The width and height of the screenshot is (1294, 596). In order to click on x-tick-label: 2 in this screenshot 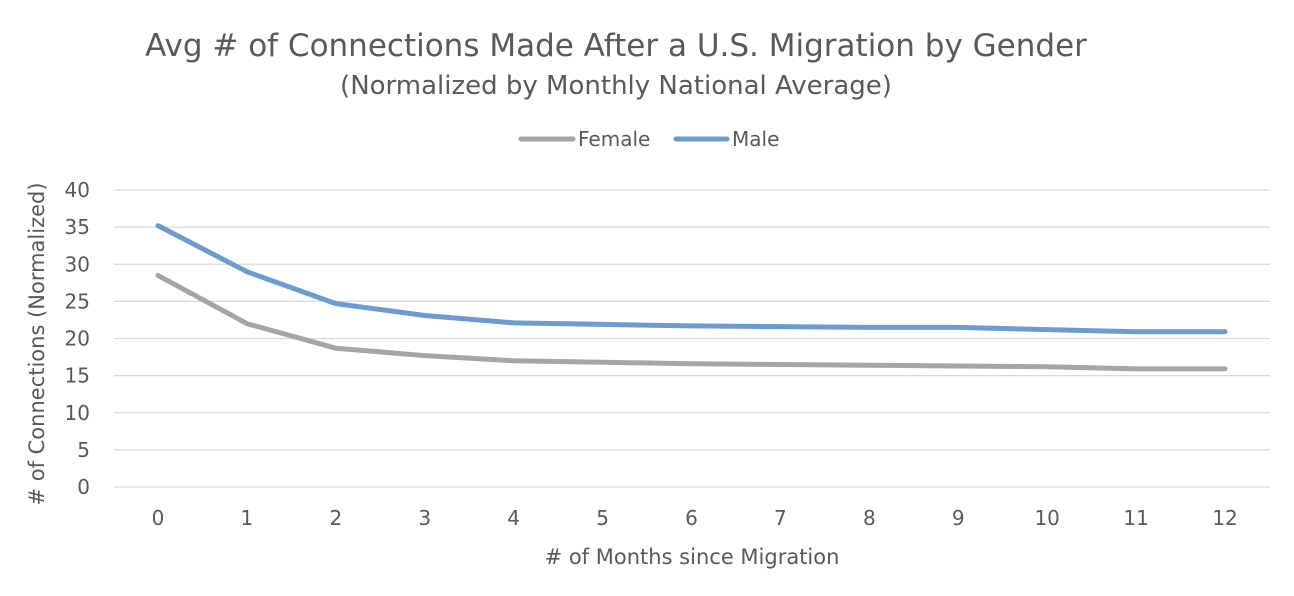, I will do `click(335, 518)`.